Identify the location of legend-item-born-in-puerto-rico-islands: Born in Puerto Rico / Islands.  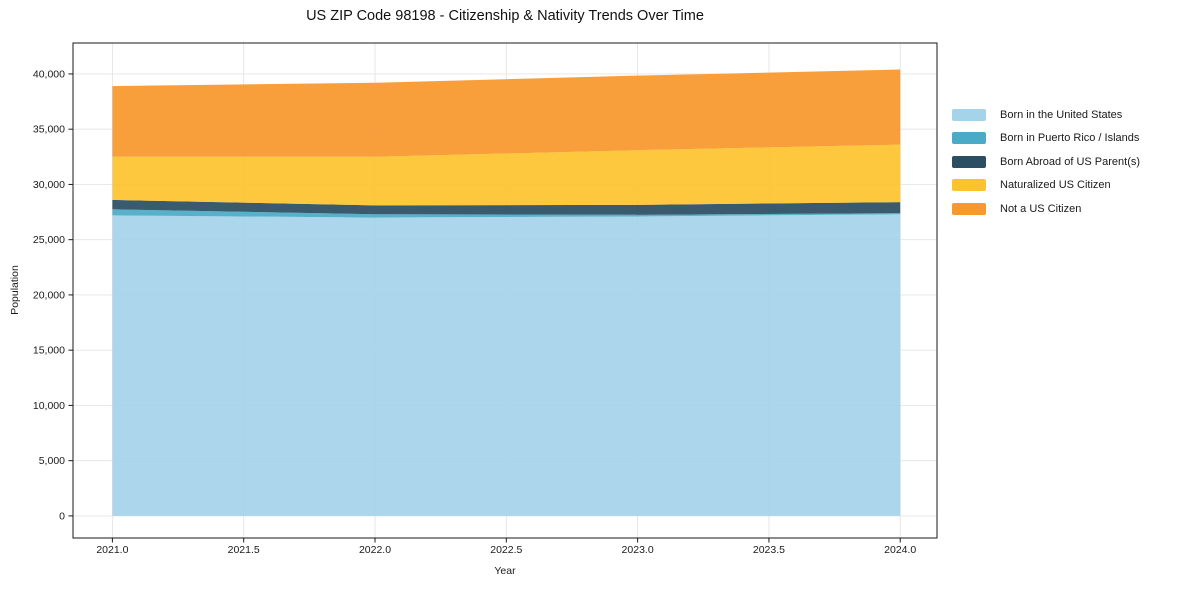
(1046, 139).